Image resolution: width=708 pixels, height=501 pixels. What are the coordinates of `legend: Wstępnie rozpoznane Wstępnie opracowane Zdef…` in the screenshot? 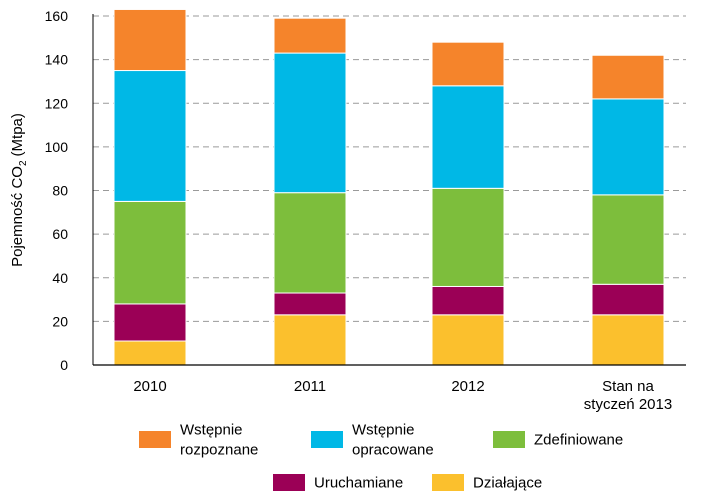 It's located at (381, 457).